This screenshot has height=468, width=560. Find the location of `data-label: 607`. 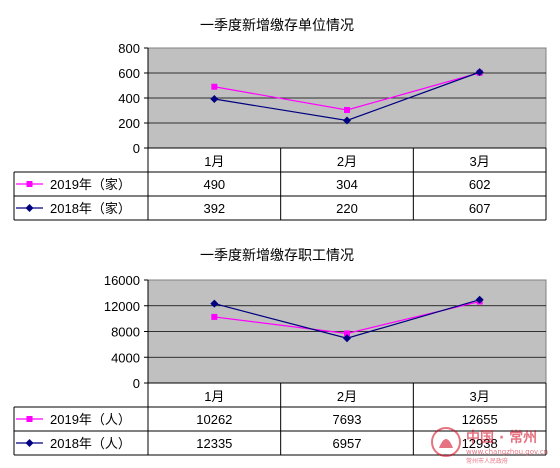

data-label: 607 is located at coordinates (480, 208).